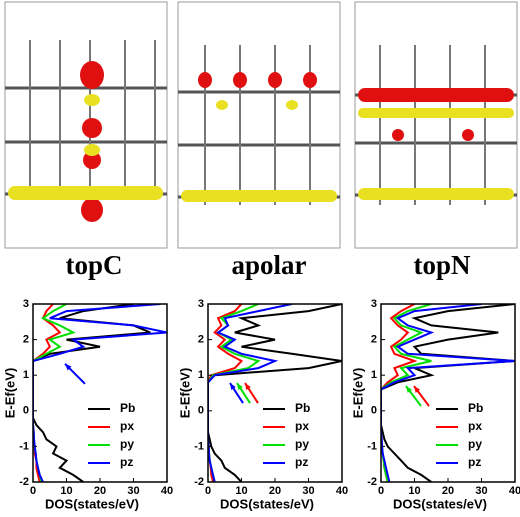 This screenshot has width=520, height=517. Describe the element at coordinates (268, 265) in the screenshot. I see `chart-title: apolar` at that location.